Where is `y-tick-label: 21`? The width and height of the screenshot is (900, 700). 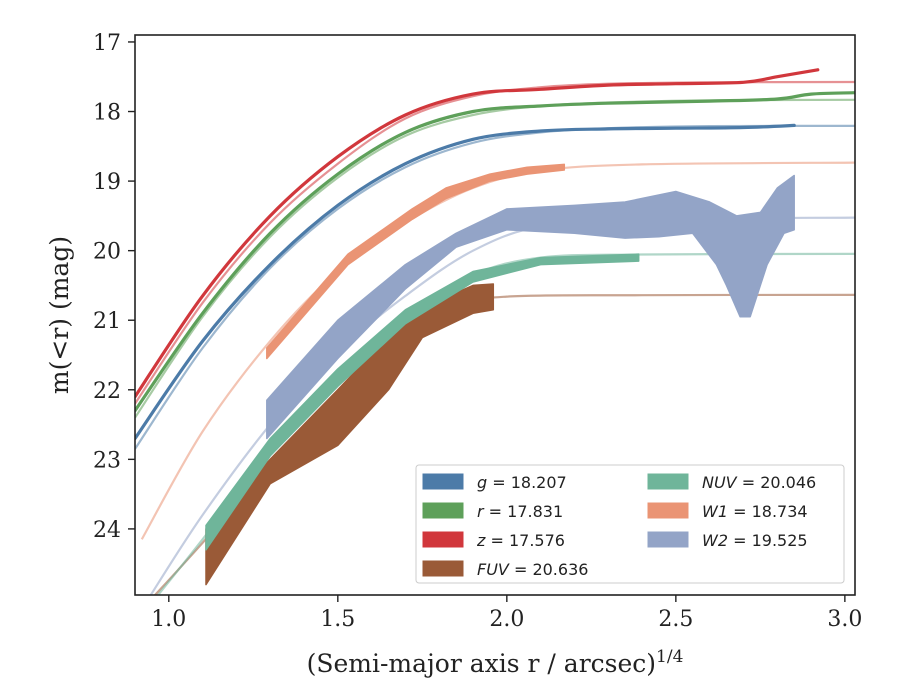
y-tick-label: 21 is located at coordinates (107, 321).